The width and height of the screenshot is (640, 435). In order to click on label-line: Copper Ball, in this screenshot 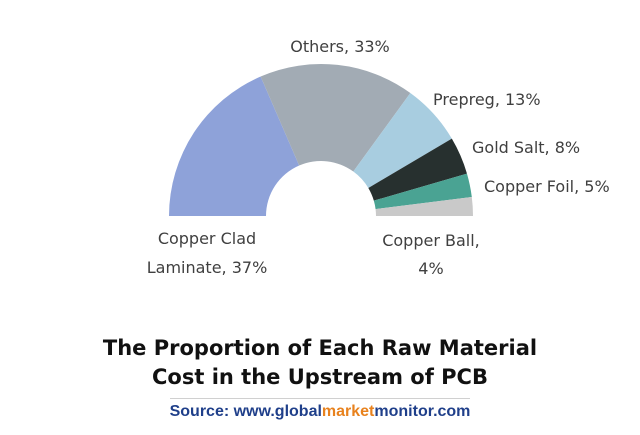, I will do `click(431, 240)`.